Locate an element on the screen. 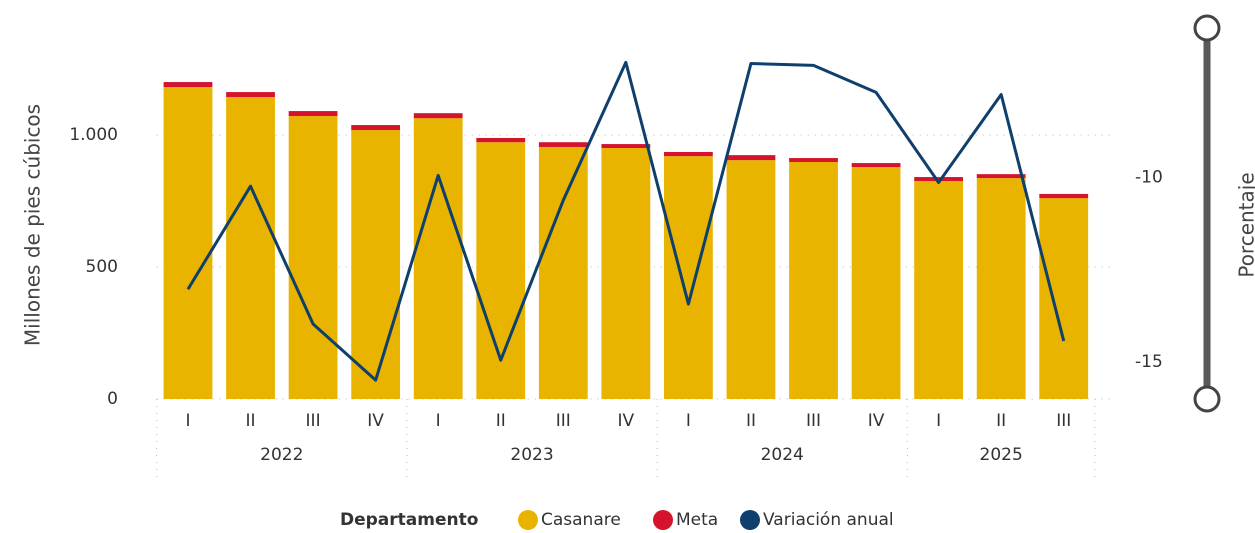 Image resolution: width=1255 pixels, height=533 pixels. legend-title: Departamento is located at coordinates (409, 520).